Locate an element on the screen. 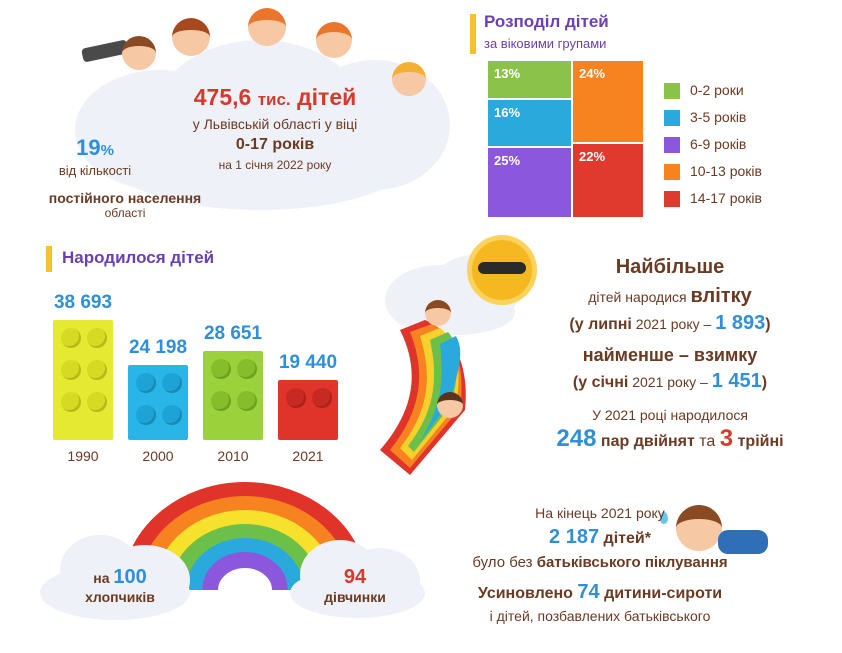  twins-word: пар двійнят is located at coordinates (647, 441).